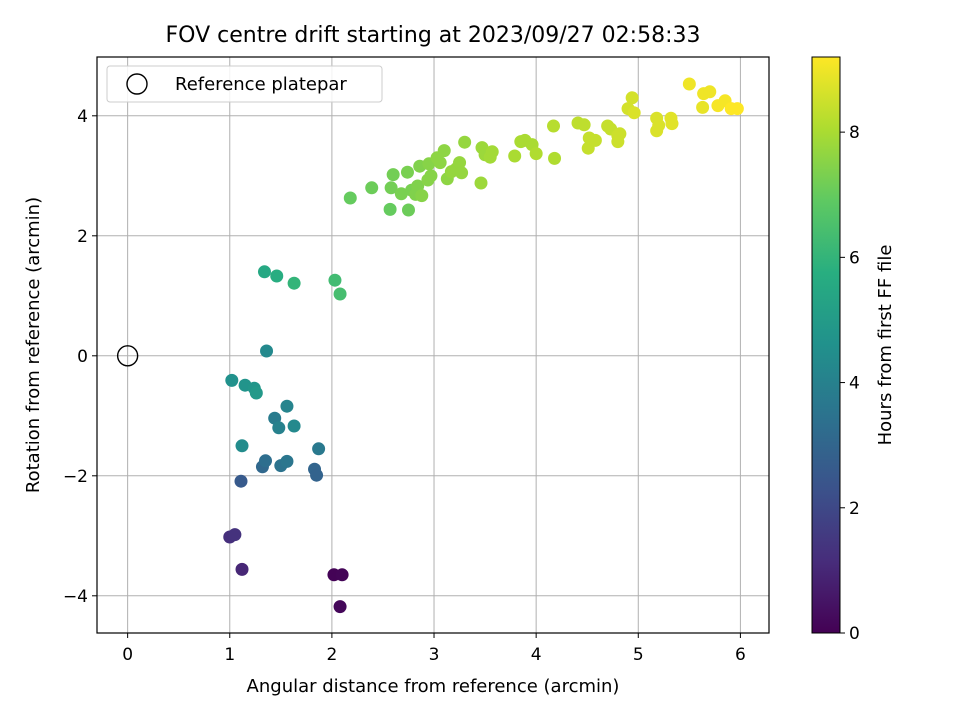  What do you see at coordinates (854, 509) in the screenshot?
I see `colorbar-tick-label: 2` at bounding box center [854, 509].